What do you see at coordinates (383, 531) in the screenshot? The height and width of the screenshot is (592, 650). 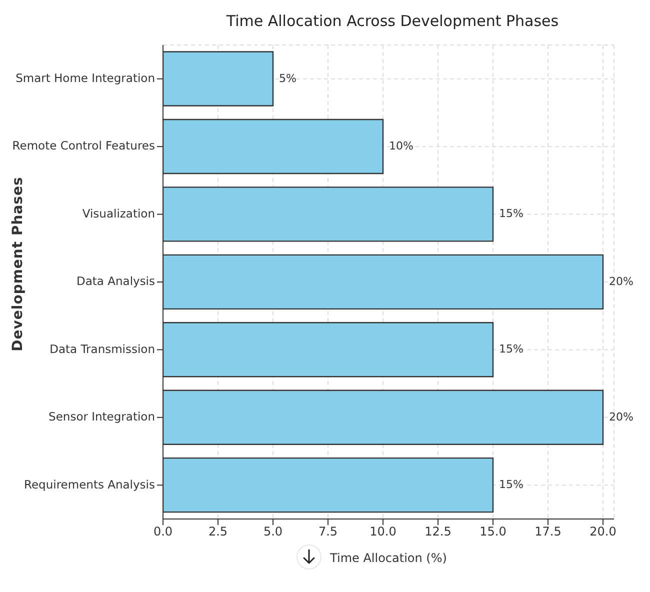 I see `x-tick-label: 10.0` at bounding box center [383, 531].